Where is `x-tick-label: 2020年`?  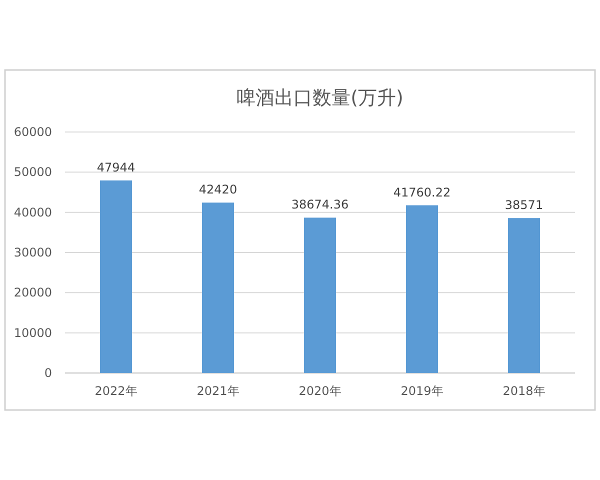
x-tick-label: 2020年 is located at coordinates (320, 391).